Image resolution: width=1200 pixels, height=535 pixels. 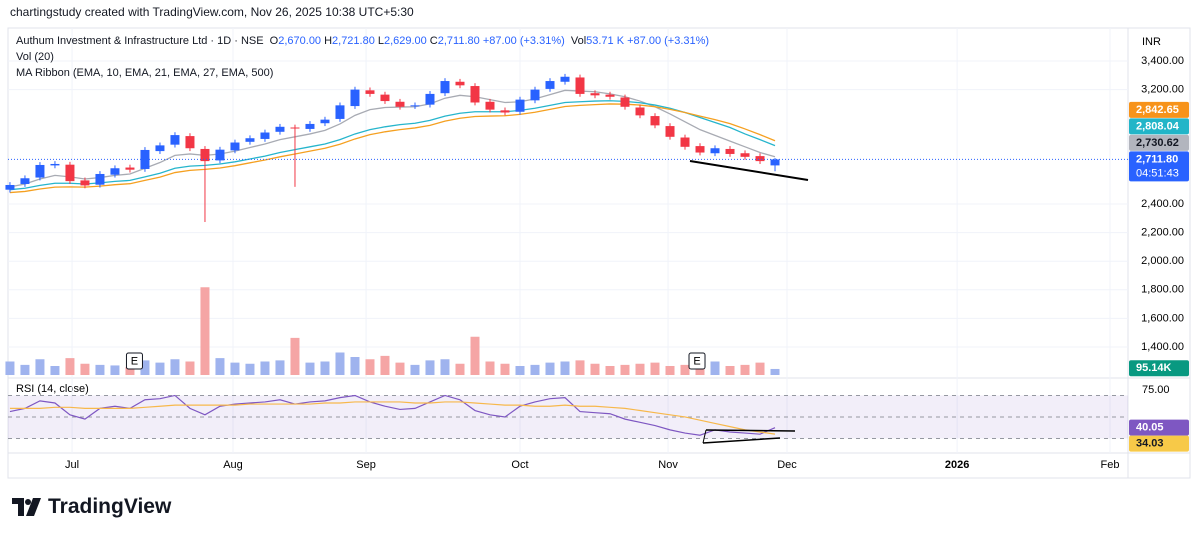 I want to click on rsi-tick-label: 75.00, so click(x=1156, y=390).